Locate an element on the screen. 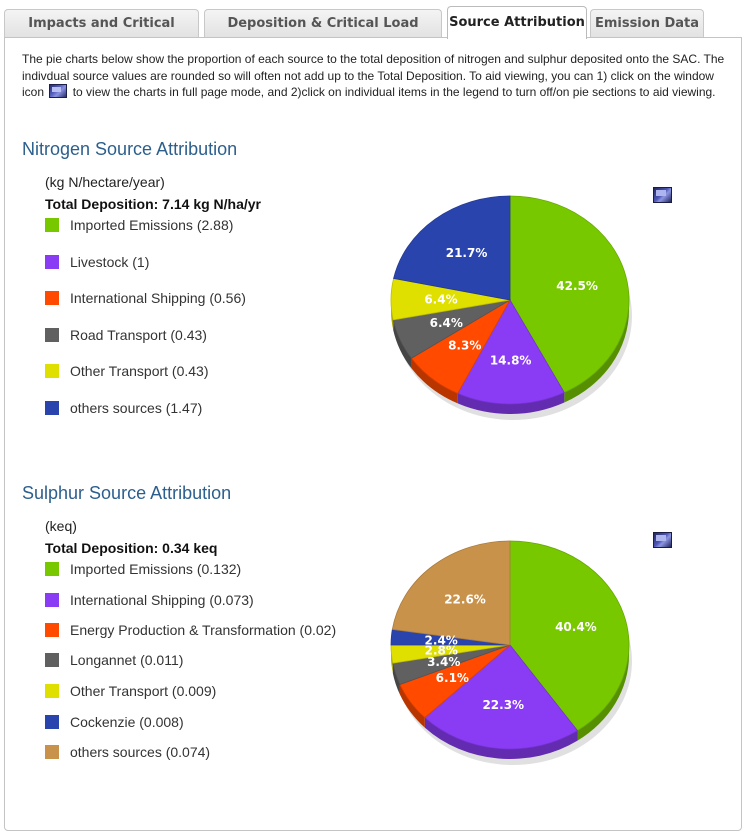 The height and width of the screenshot is (837, 747). legend-label: Cockenzie (0.008) is located at coordinates (127, 722).